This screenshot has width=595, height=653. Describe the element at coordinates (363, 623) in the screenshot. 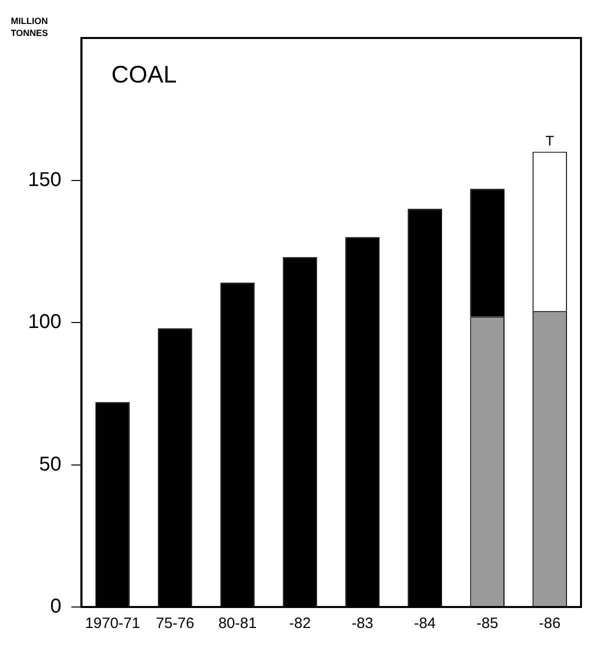

I see `x-tick-label: -83` at that location.